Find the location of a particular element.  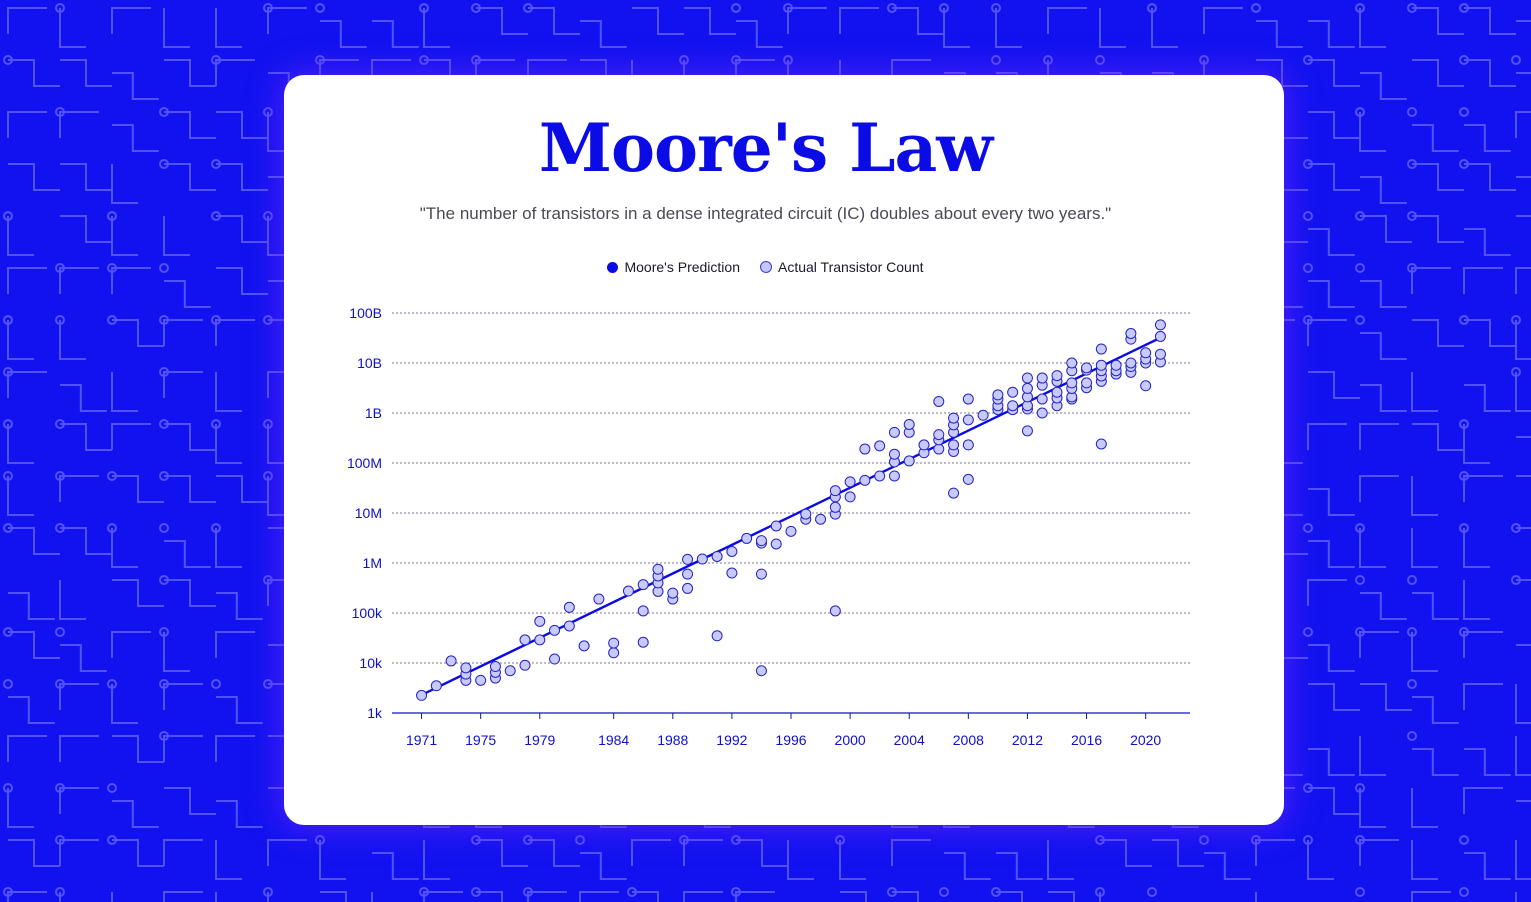

x-tick-label: 2012 is located at coordinates (1027, 740).